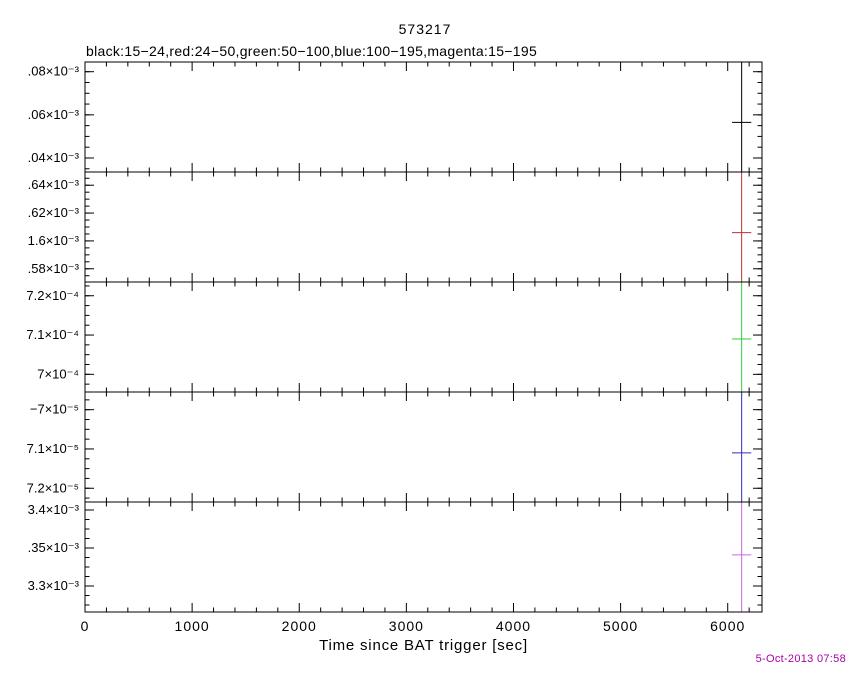 The height and width of the screenshot is (680, 850). What do you see at coordinates (54, 157) in the screenshot?
I see `y-tick-label: .04×10⁻³` at bounding box center [54, 157].